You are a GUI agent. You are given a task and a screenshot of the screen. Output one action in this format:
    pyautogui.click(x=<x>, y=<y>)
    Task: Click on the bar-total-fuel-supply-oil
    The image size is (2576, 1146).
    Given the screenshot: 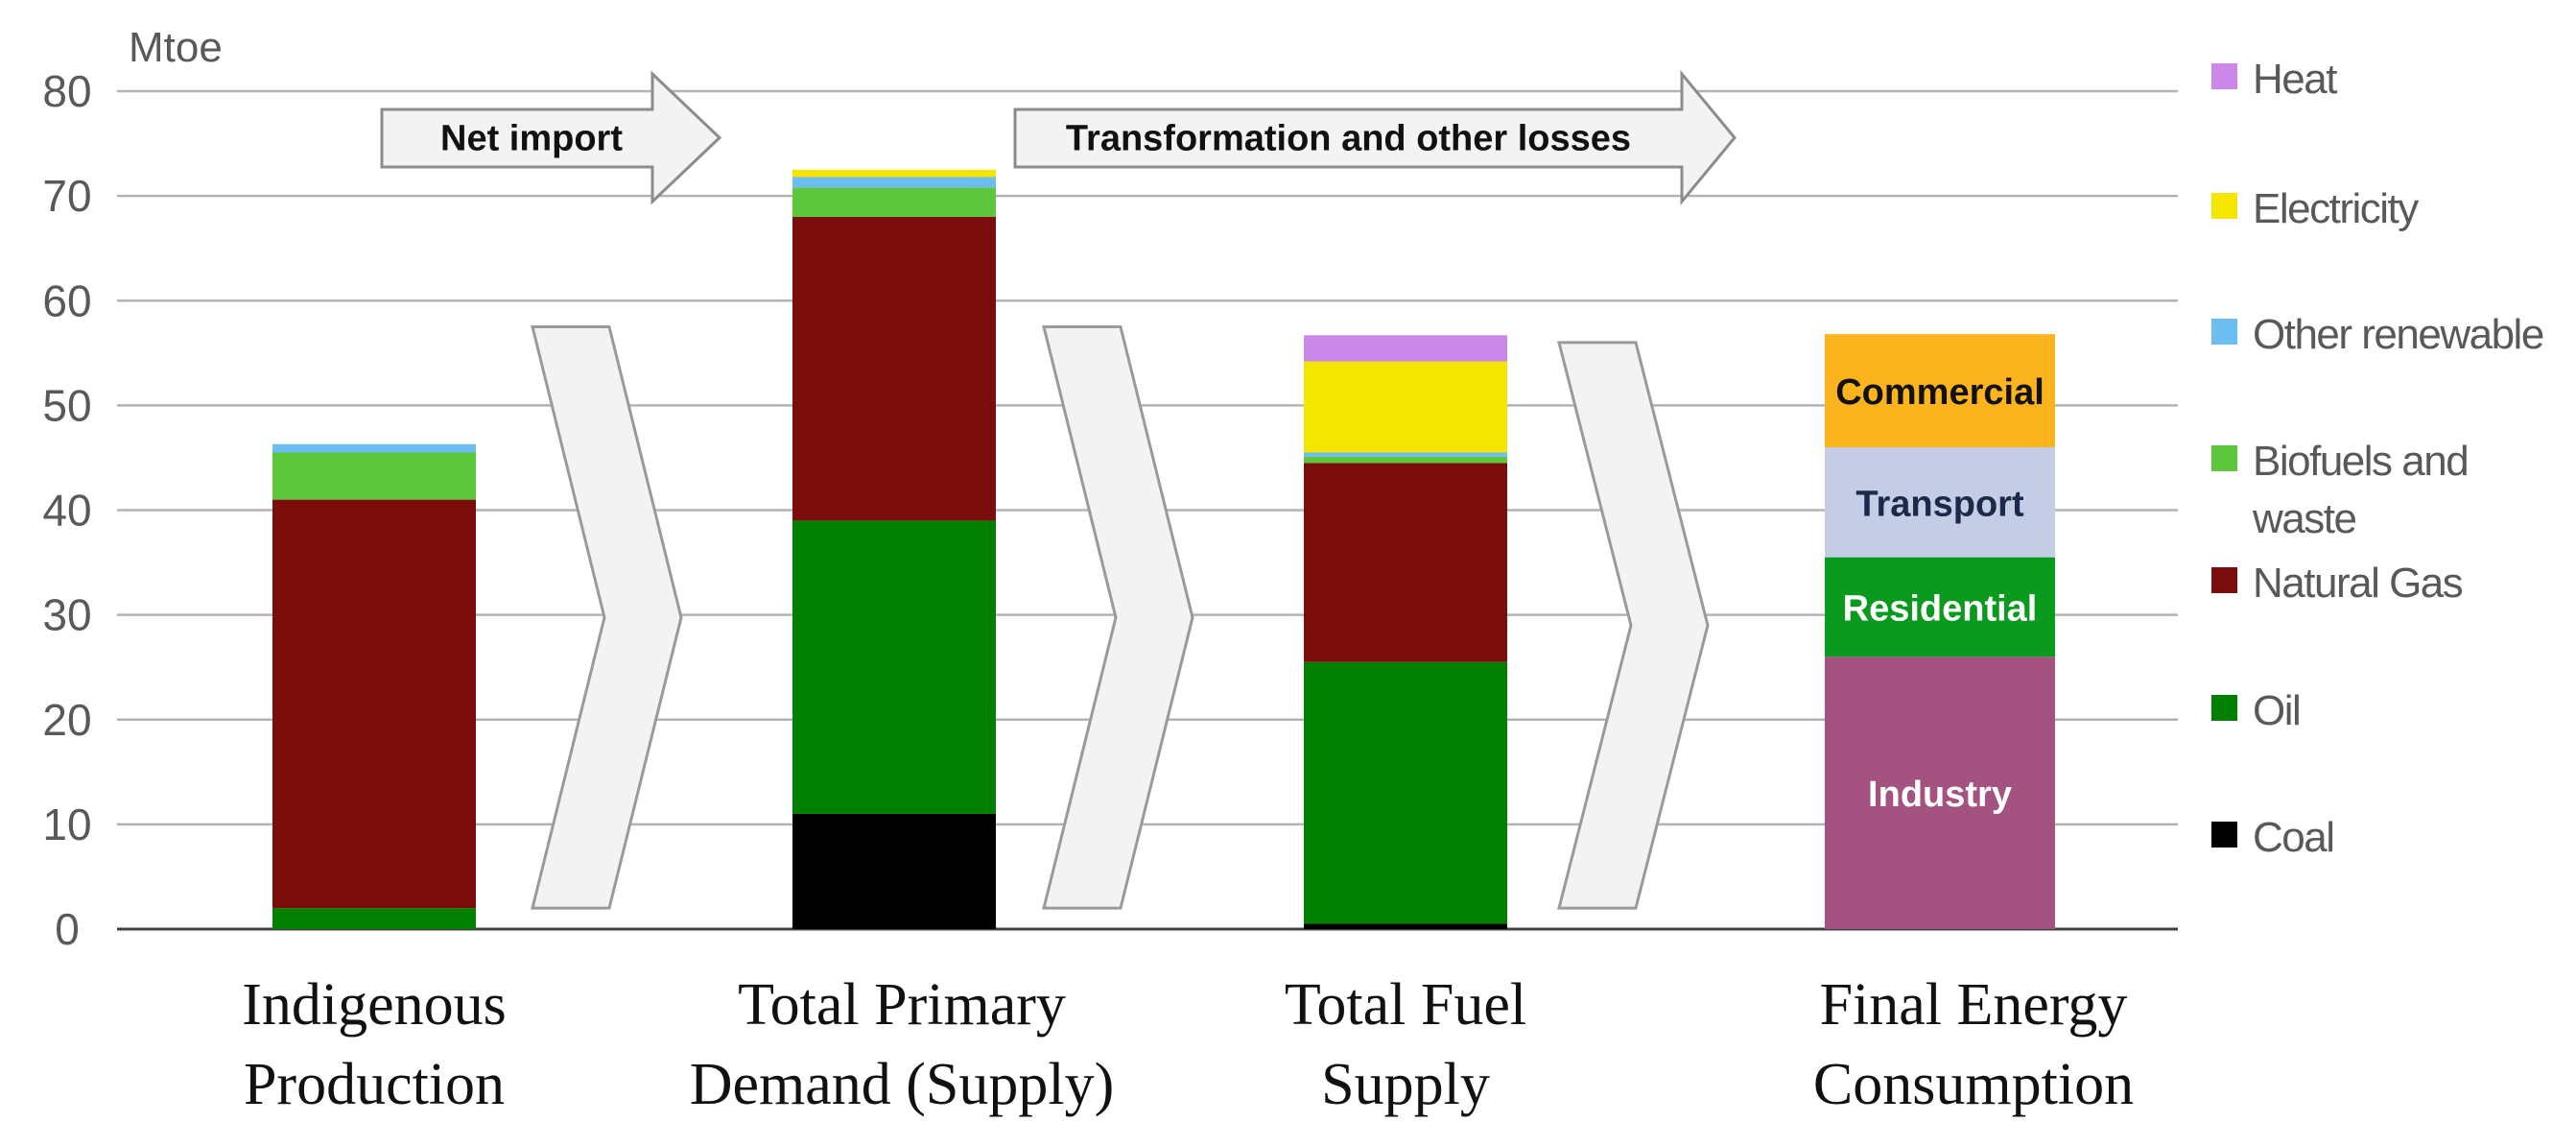 What is the action you would take?
    pyautogui.click(x=1405, y=793)
    